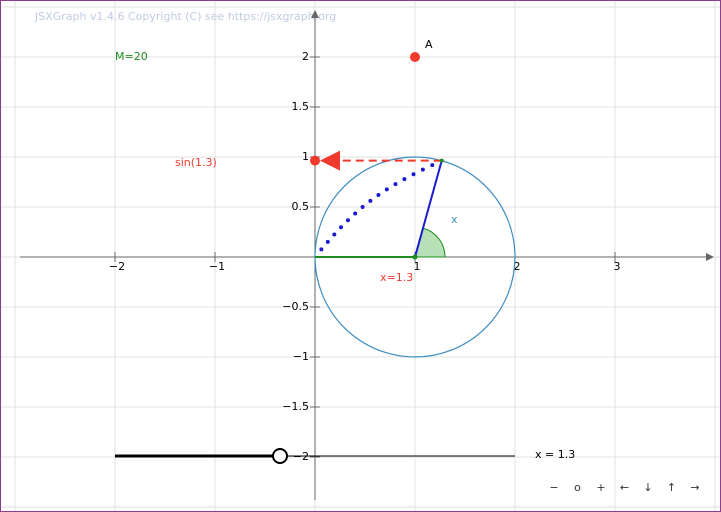 The width and height of the screenshot is (721, 512). What do you see at coordinates (217, 266) in the screenshot?
I see `x-tick-label: −1` at bounding box center [217, 266].